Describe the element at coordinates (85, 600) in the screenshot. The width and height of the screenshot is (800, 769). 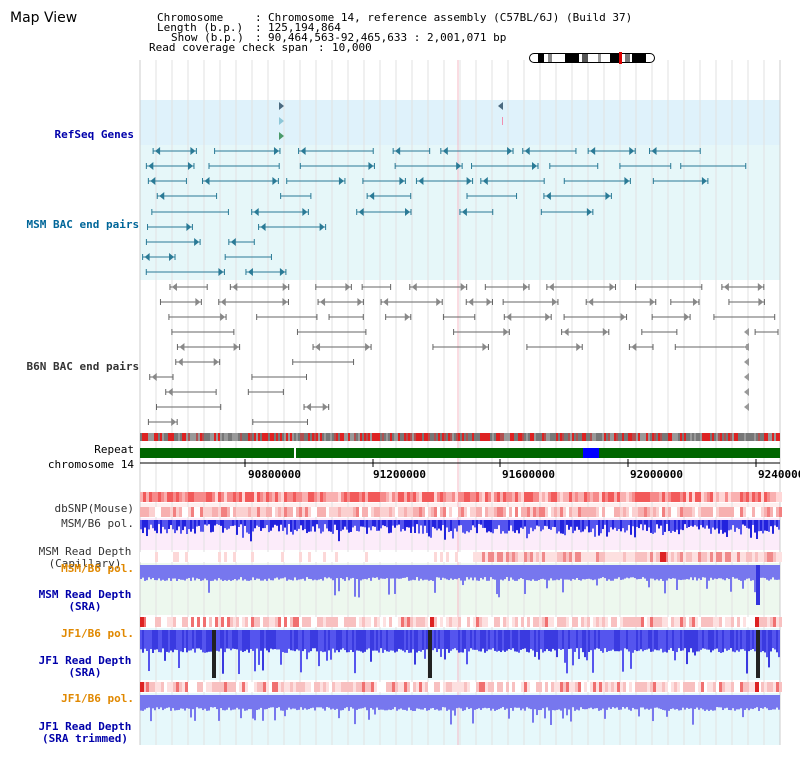
I see `track-label-msm-depth-sra: MSM Read Depth (SRA)` at that location.